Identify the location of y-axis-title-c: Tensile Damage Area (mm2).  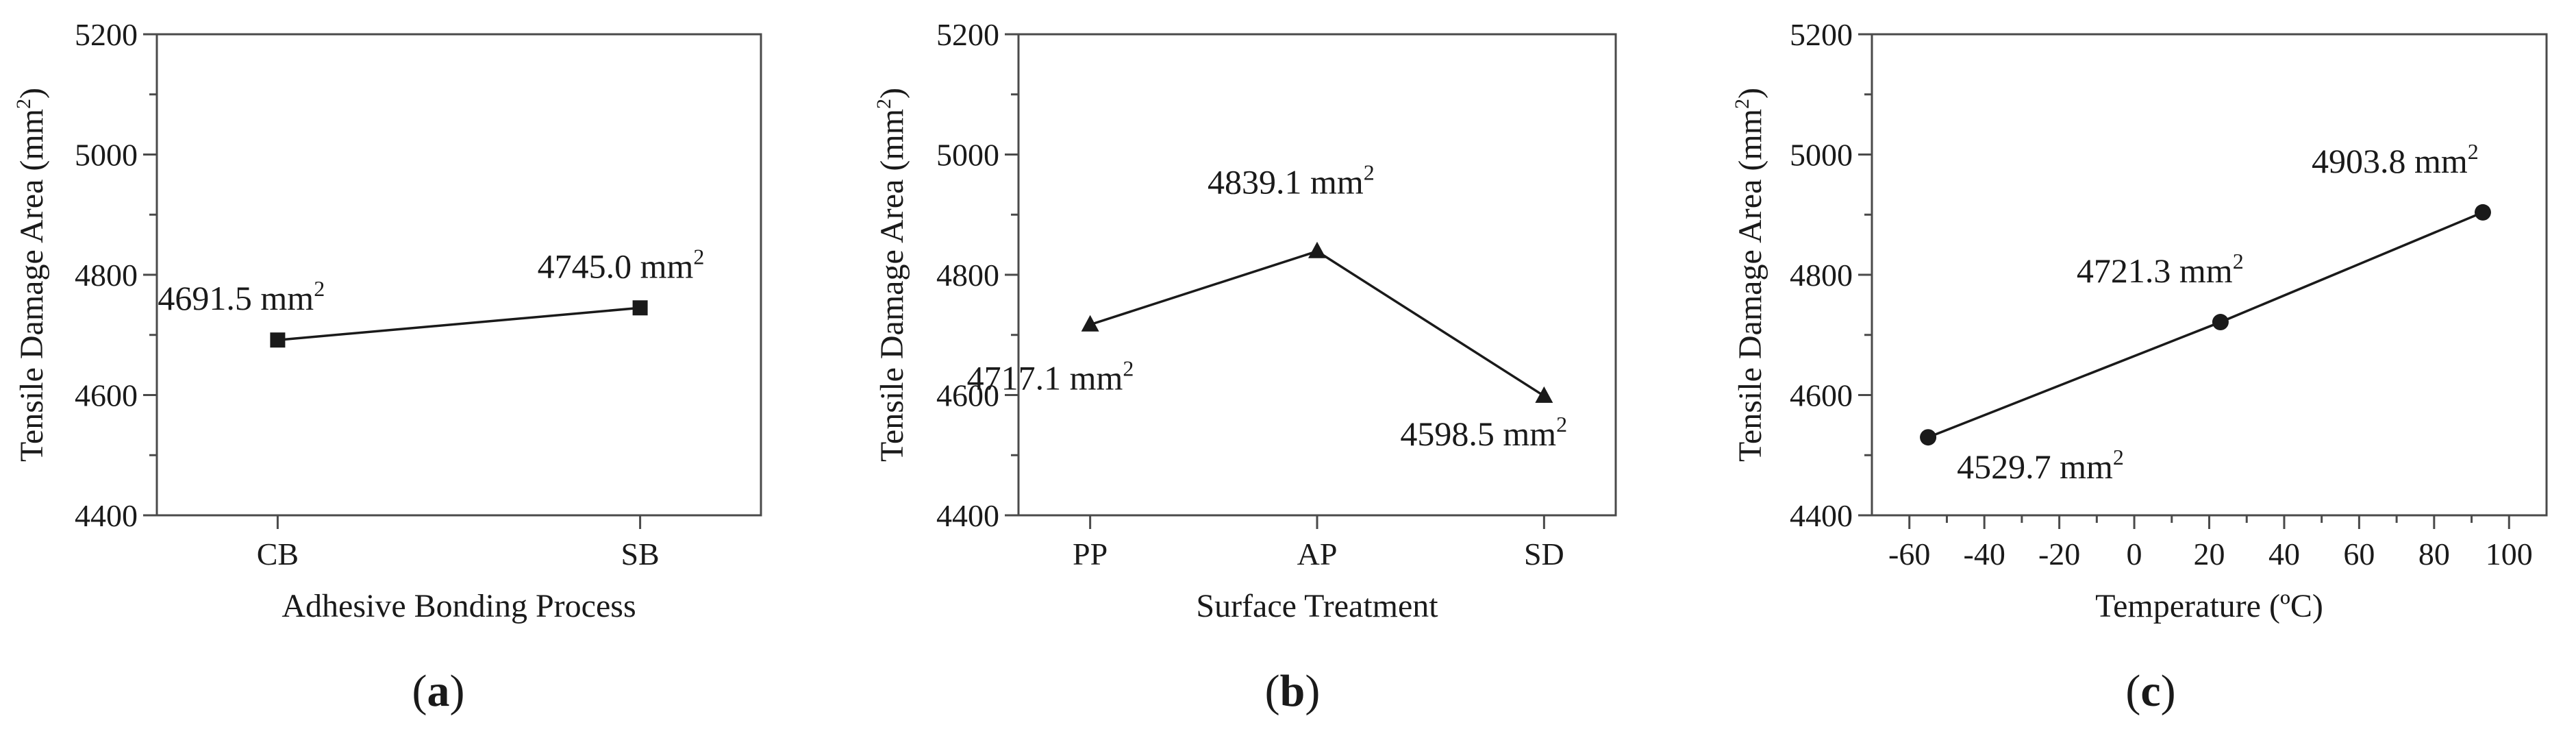
(1749, 275).